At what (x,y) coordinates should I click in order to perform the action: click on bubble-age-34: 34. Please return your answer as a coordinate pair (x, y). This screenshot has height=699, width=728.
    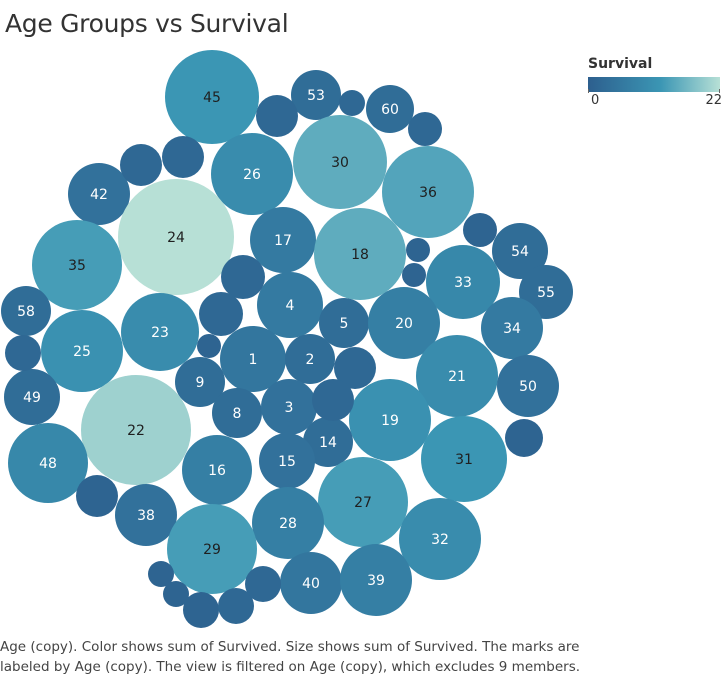
    Looking at the image, I should click on (512, 328).